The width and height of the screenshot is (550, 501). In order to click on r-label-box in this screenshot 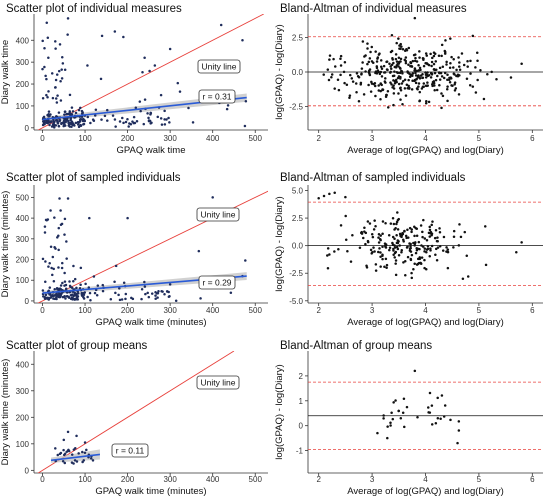, I will do `click(217, 96)`.